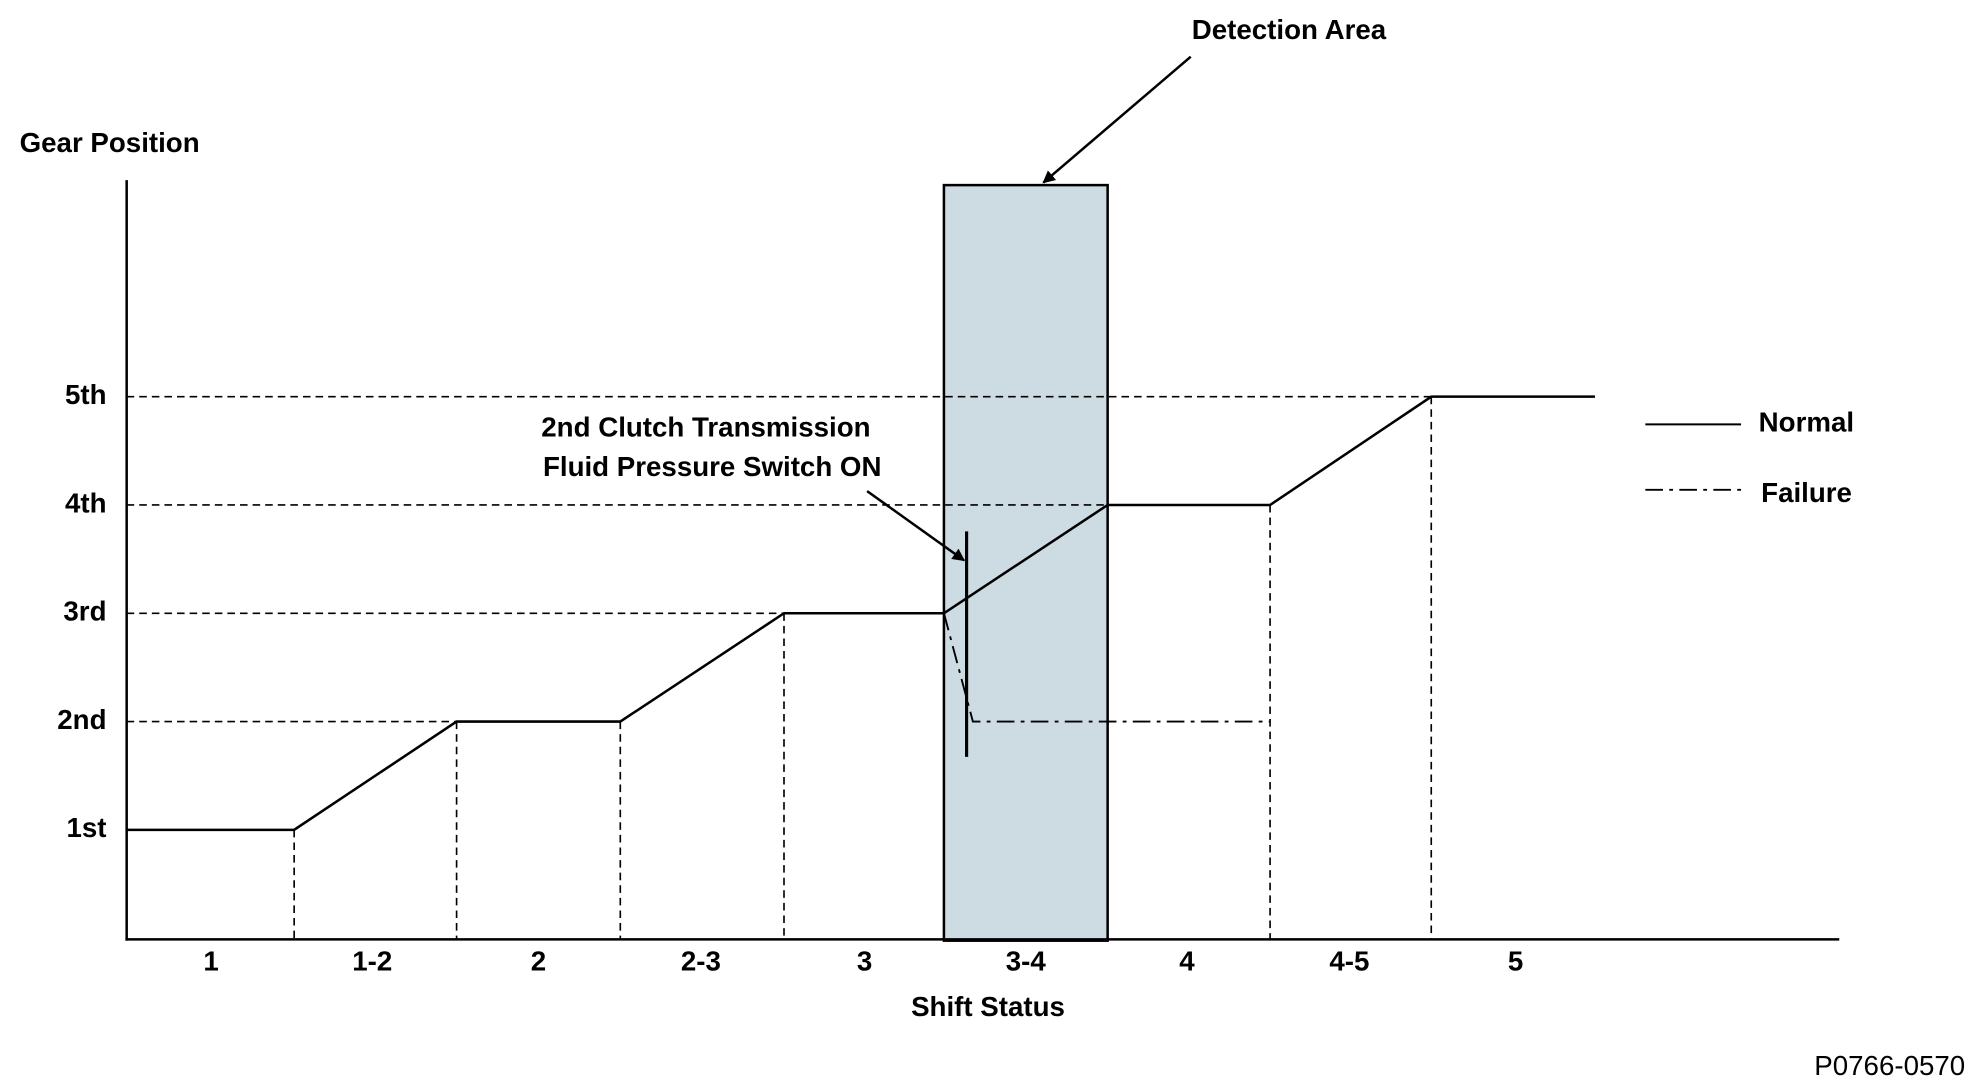 This screenshot has width=1976, height=1088. I want to click on x-label: 1, so click(210, 961).